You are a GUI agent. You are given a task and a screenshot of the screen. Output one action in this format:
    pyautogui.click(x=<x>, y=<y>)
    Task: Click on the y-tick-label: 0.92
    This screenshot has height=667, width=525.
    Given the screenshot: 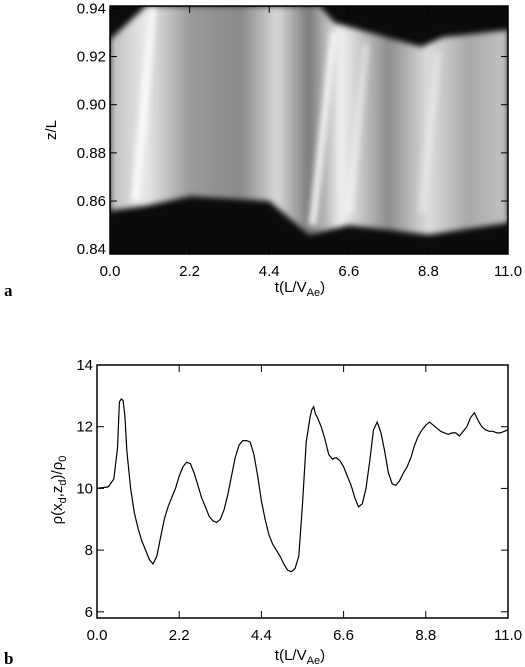 What is the action you would take?
    pyautogui.click(x=91, y=57)
    